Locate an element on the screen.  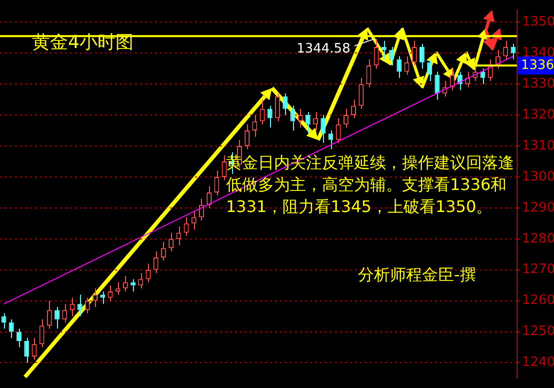
y-tick-label: 1310 is located at coordinates (538, 146).